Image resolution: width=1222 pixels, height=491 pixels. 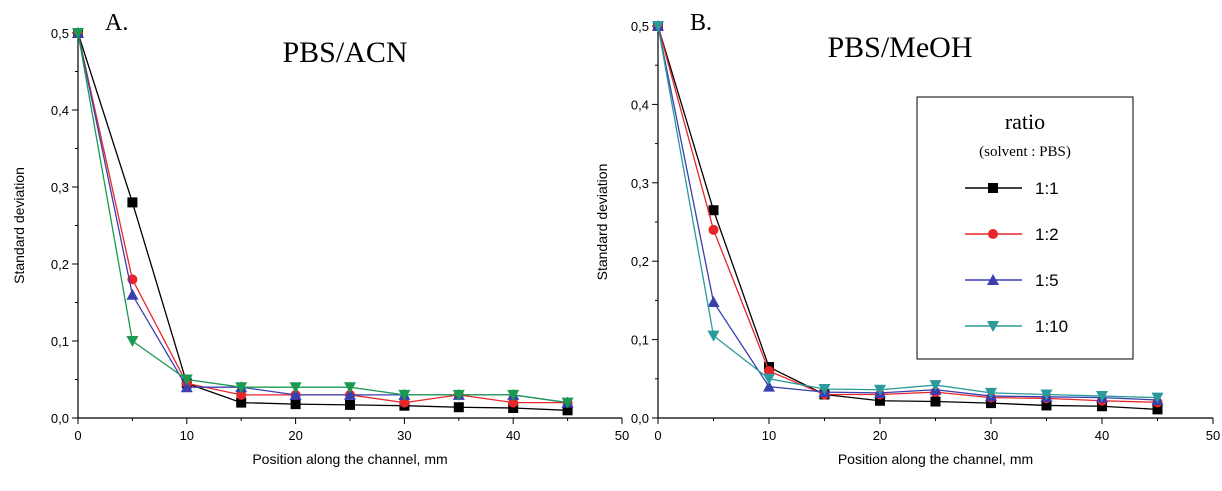 I want to click on panel-letter: B., so click(x=701, y=23).